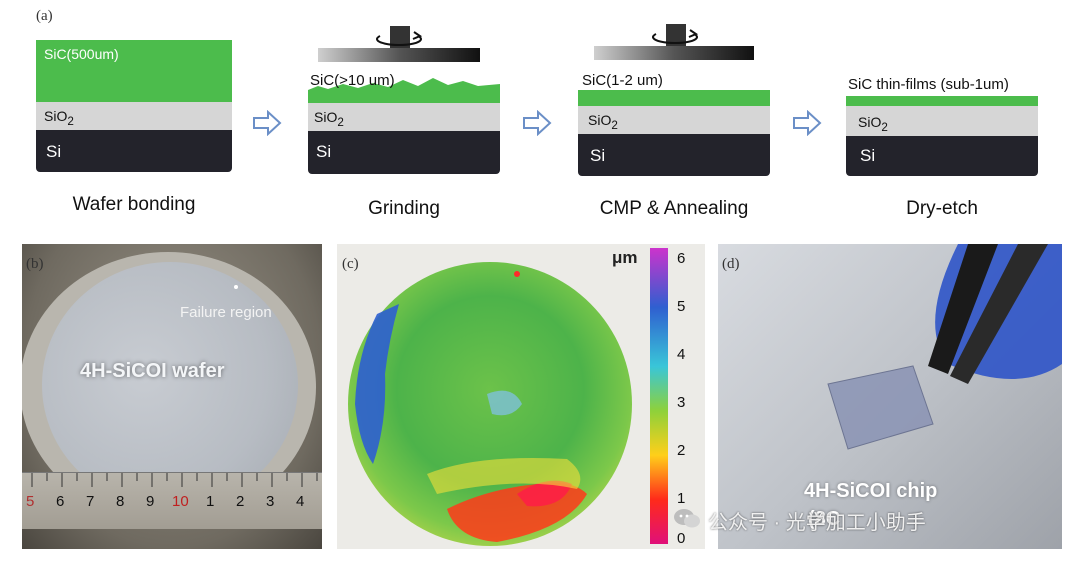 The height and width of the screenshot is (562, 1080). I want to click on panel-a-label: (a), so click(44, 16).